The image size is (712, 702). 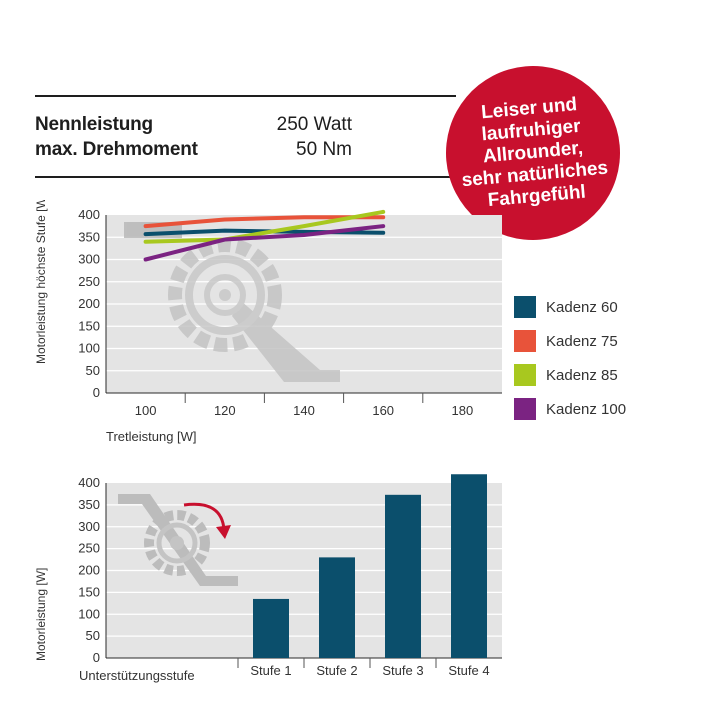 I want to click on bar-chart-x-ticks: Stufe 1 Stufe 2 Stufe 3 Stufe 4, so click(x=363, y=668).